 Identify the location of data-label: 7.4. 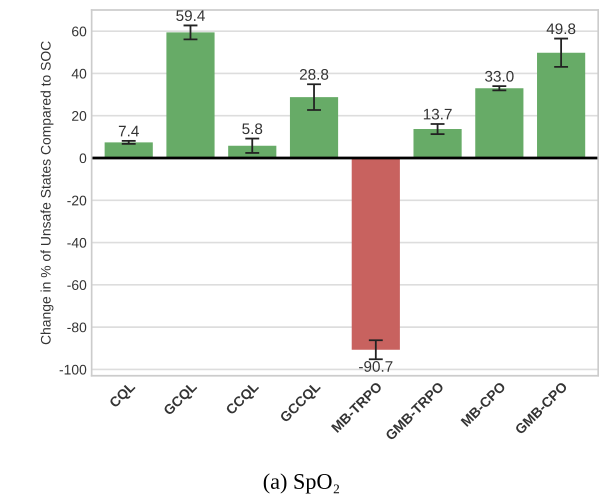
(128, 131).